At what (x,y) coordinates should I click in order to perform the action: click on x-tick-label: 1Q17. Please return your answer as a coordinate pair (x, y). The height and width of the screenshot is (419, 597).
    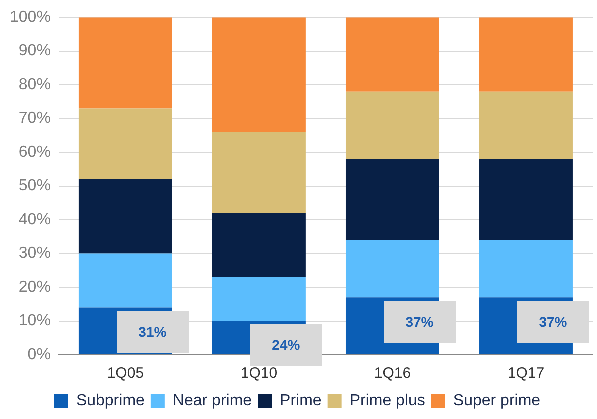
    Looking at the image, I should click on (526, 373).